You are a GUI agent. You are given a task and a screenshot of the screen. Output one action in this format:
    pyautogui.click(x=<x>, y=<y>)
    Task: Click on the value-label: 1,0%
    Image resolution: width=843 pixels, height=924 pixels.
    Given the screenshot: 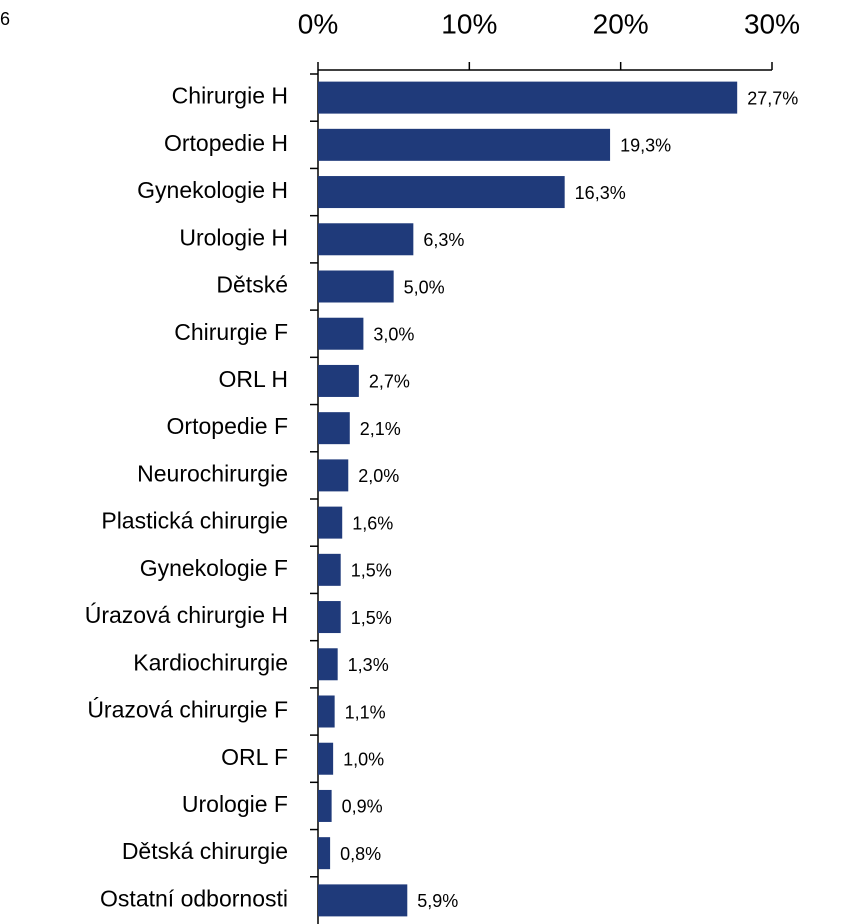 What is the action you would take?
    pyautogui.click(x=363, y=759)
    